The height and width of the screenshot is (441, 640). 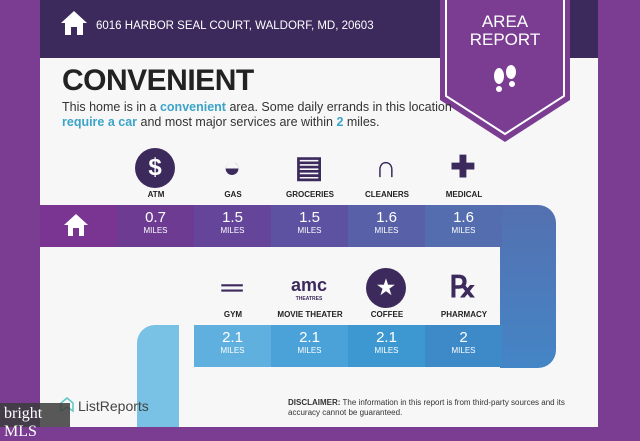 I want to click on distance-cell-cleaners: 1.6 MILES, so click(x=386, y=226).